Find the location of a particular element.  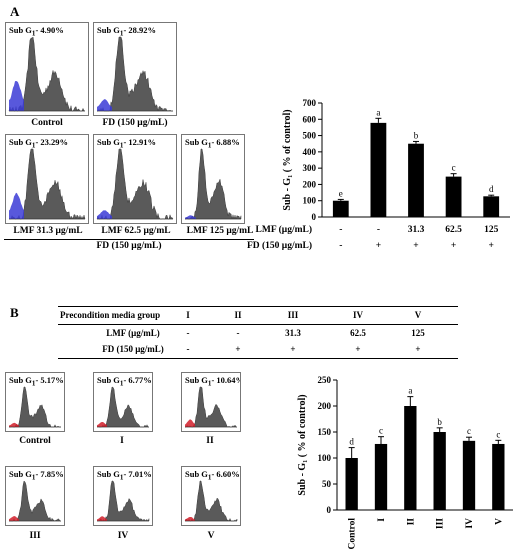

histogram-label: Sub G1- 4.90% is located at coordinates (36, 31).